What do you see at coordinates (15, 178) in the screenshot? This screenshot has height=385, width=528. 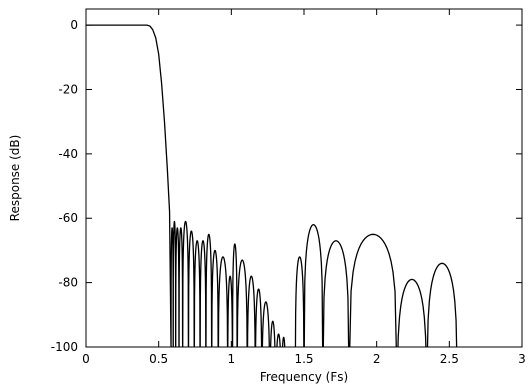 I see `y-axis-label: Response (dB)` at bounding box center [15, 178].